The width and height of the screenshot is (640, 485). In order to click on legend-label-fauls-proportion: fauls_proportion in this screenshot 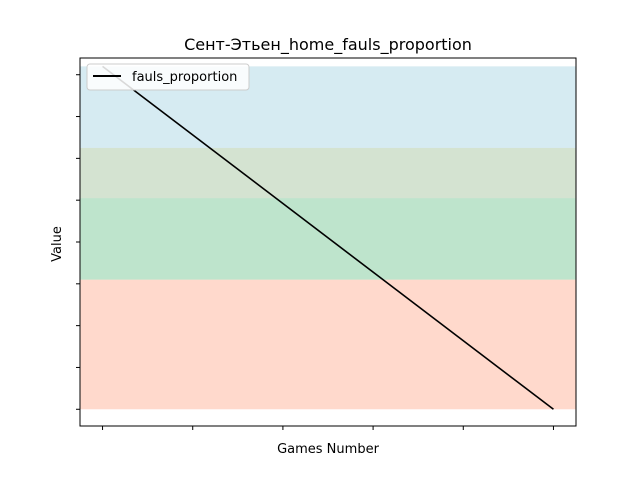, I will do `click(184, 77)`.